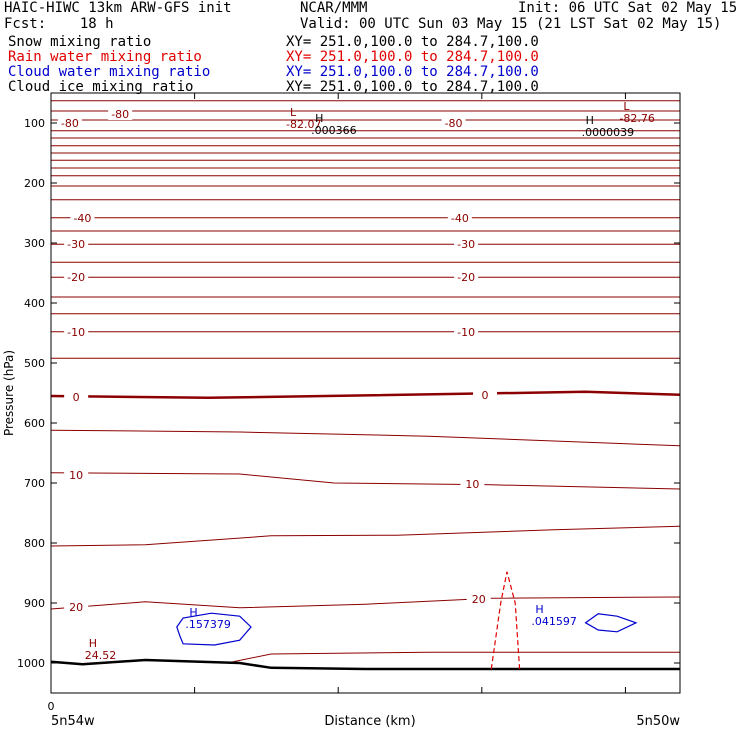  Describe the element at coordinates (412, 42) in the screenshot. I see `field-snow-xy: XY= 251.0,100.0 to 284.7,100.0` at that location.